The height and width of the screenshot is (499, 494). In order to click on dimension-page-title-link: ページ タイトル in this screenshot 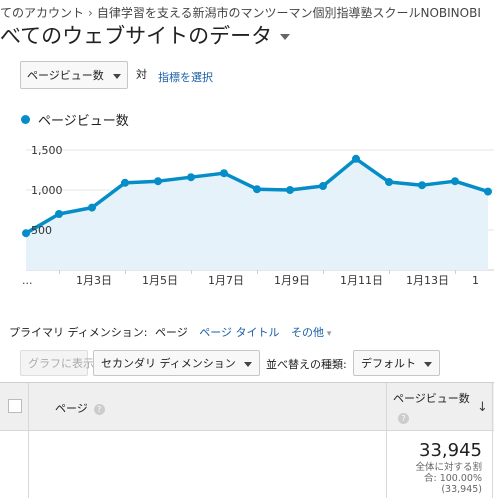, I will do `click(239, 332)`.